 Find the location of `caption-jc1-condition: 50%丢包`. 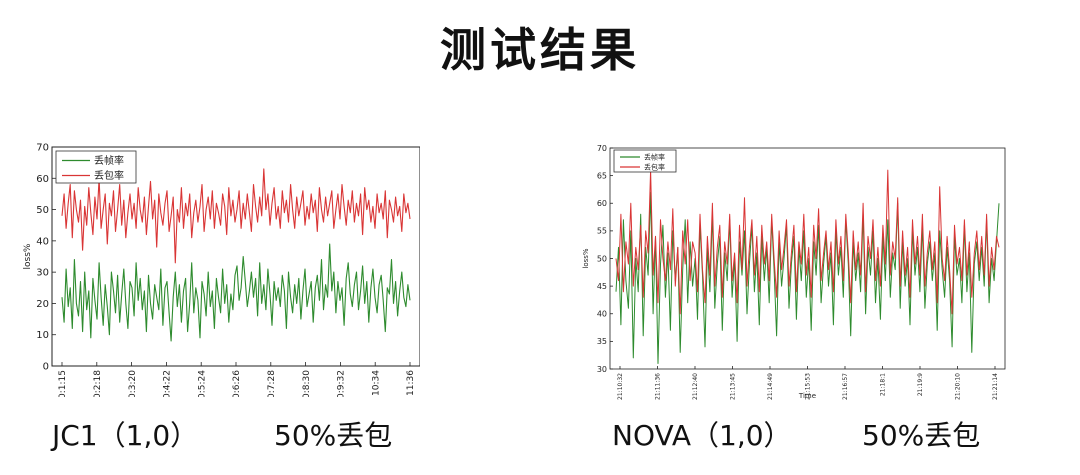

caption-jc1-condition: 50%丢包 is located at coordinates (333, 435).